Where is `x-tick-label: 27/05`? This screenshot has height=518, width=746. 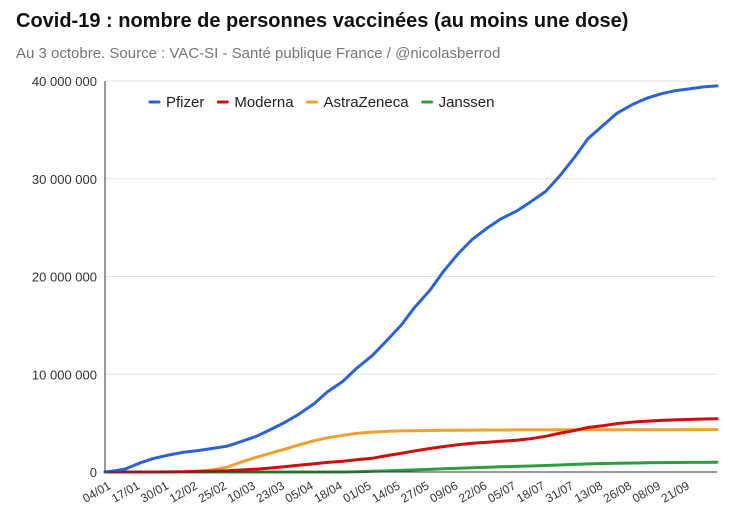 x-tick-label: 27/05 is located at coordinates (414, 491).